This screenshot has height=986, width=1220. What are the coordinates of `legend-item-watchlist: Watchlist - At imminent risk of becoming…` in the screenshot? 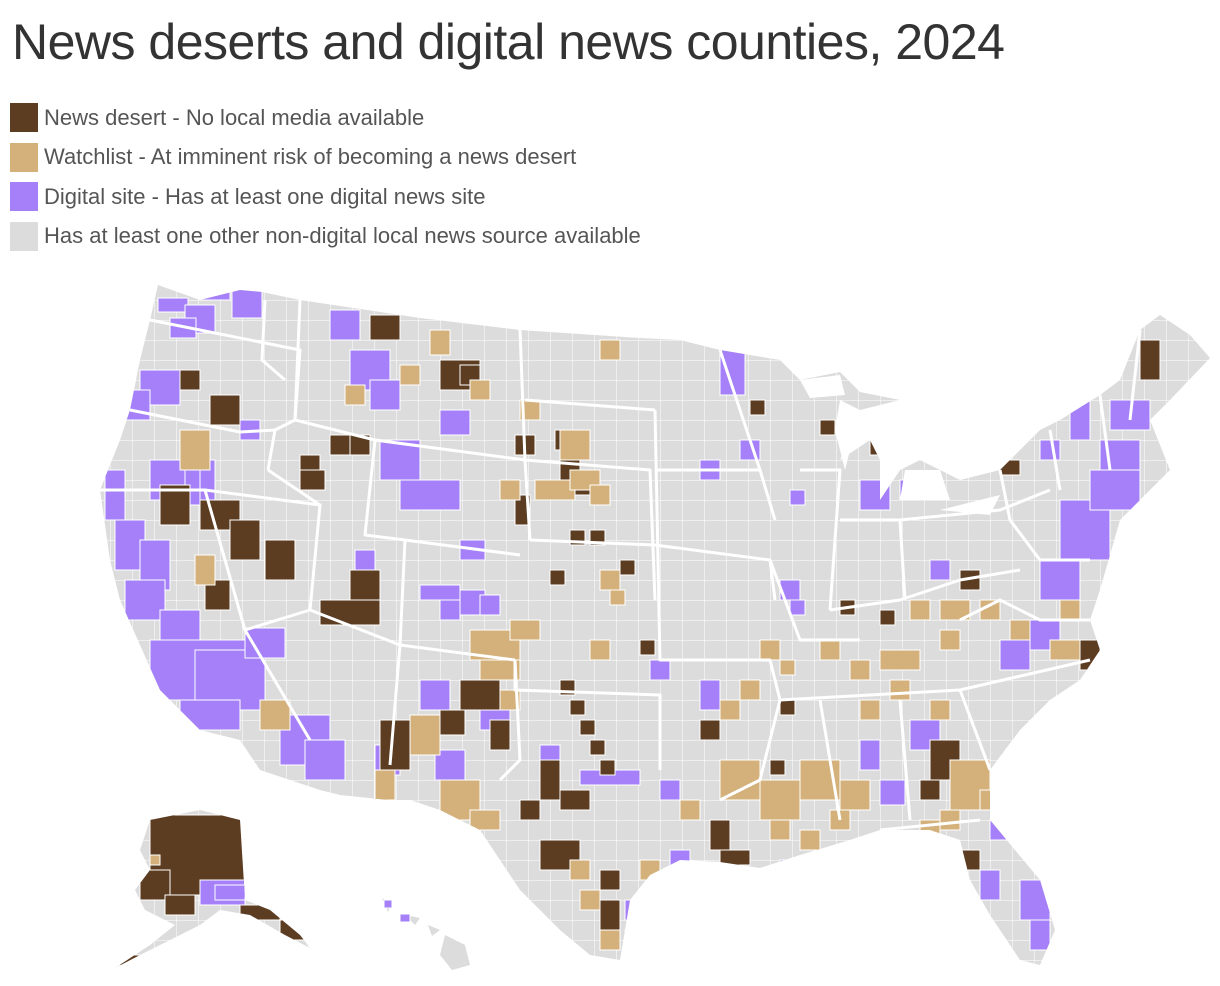 It's located at (325, 158).